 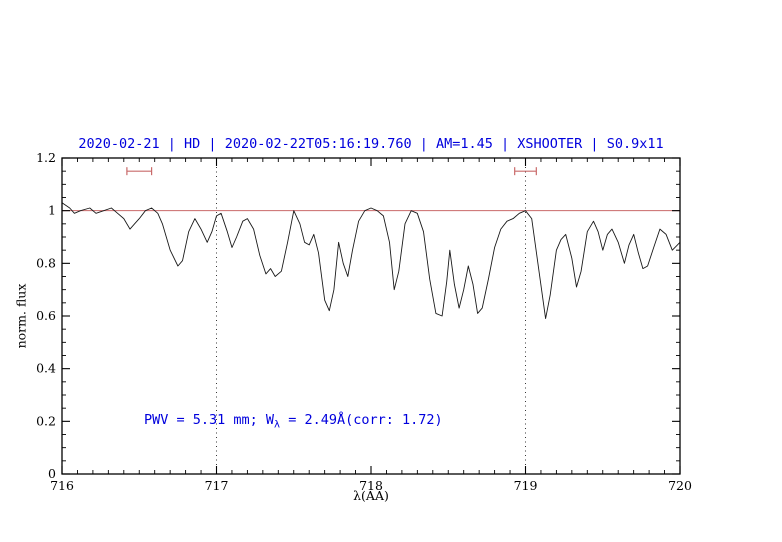 I want to click on svg-text: 0, so click(x=52, y=473).